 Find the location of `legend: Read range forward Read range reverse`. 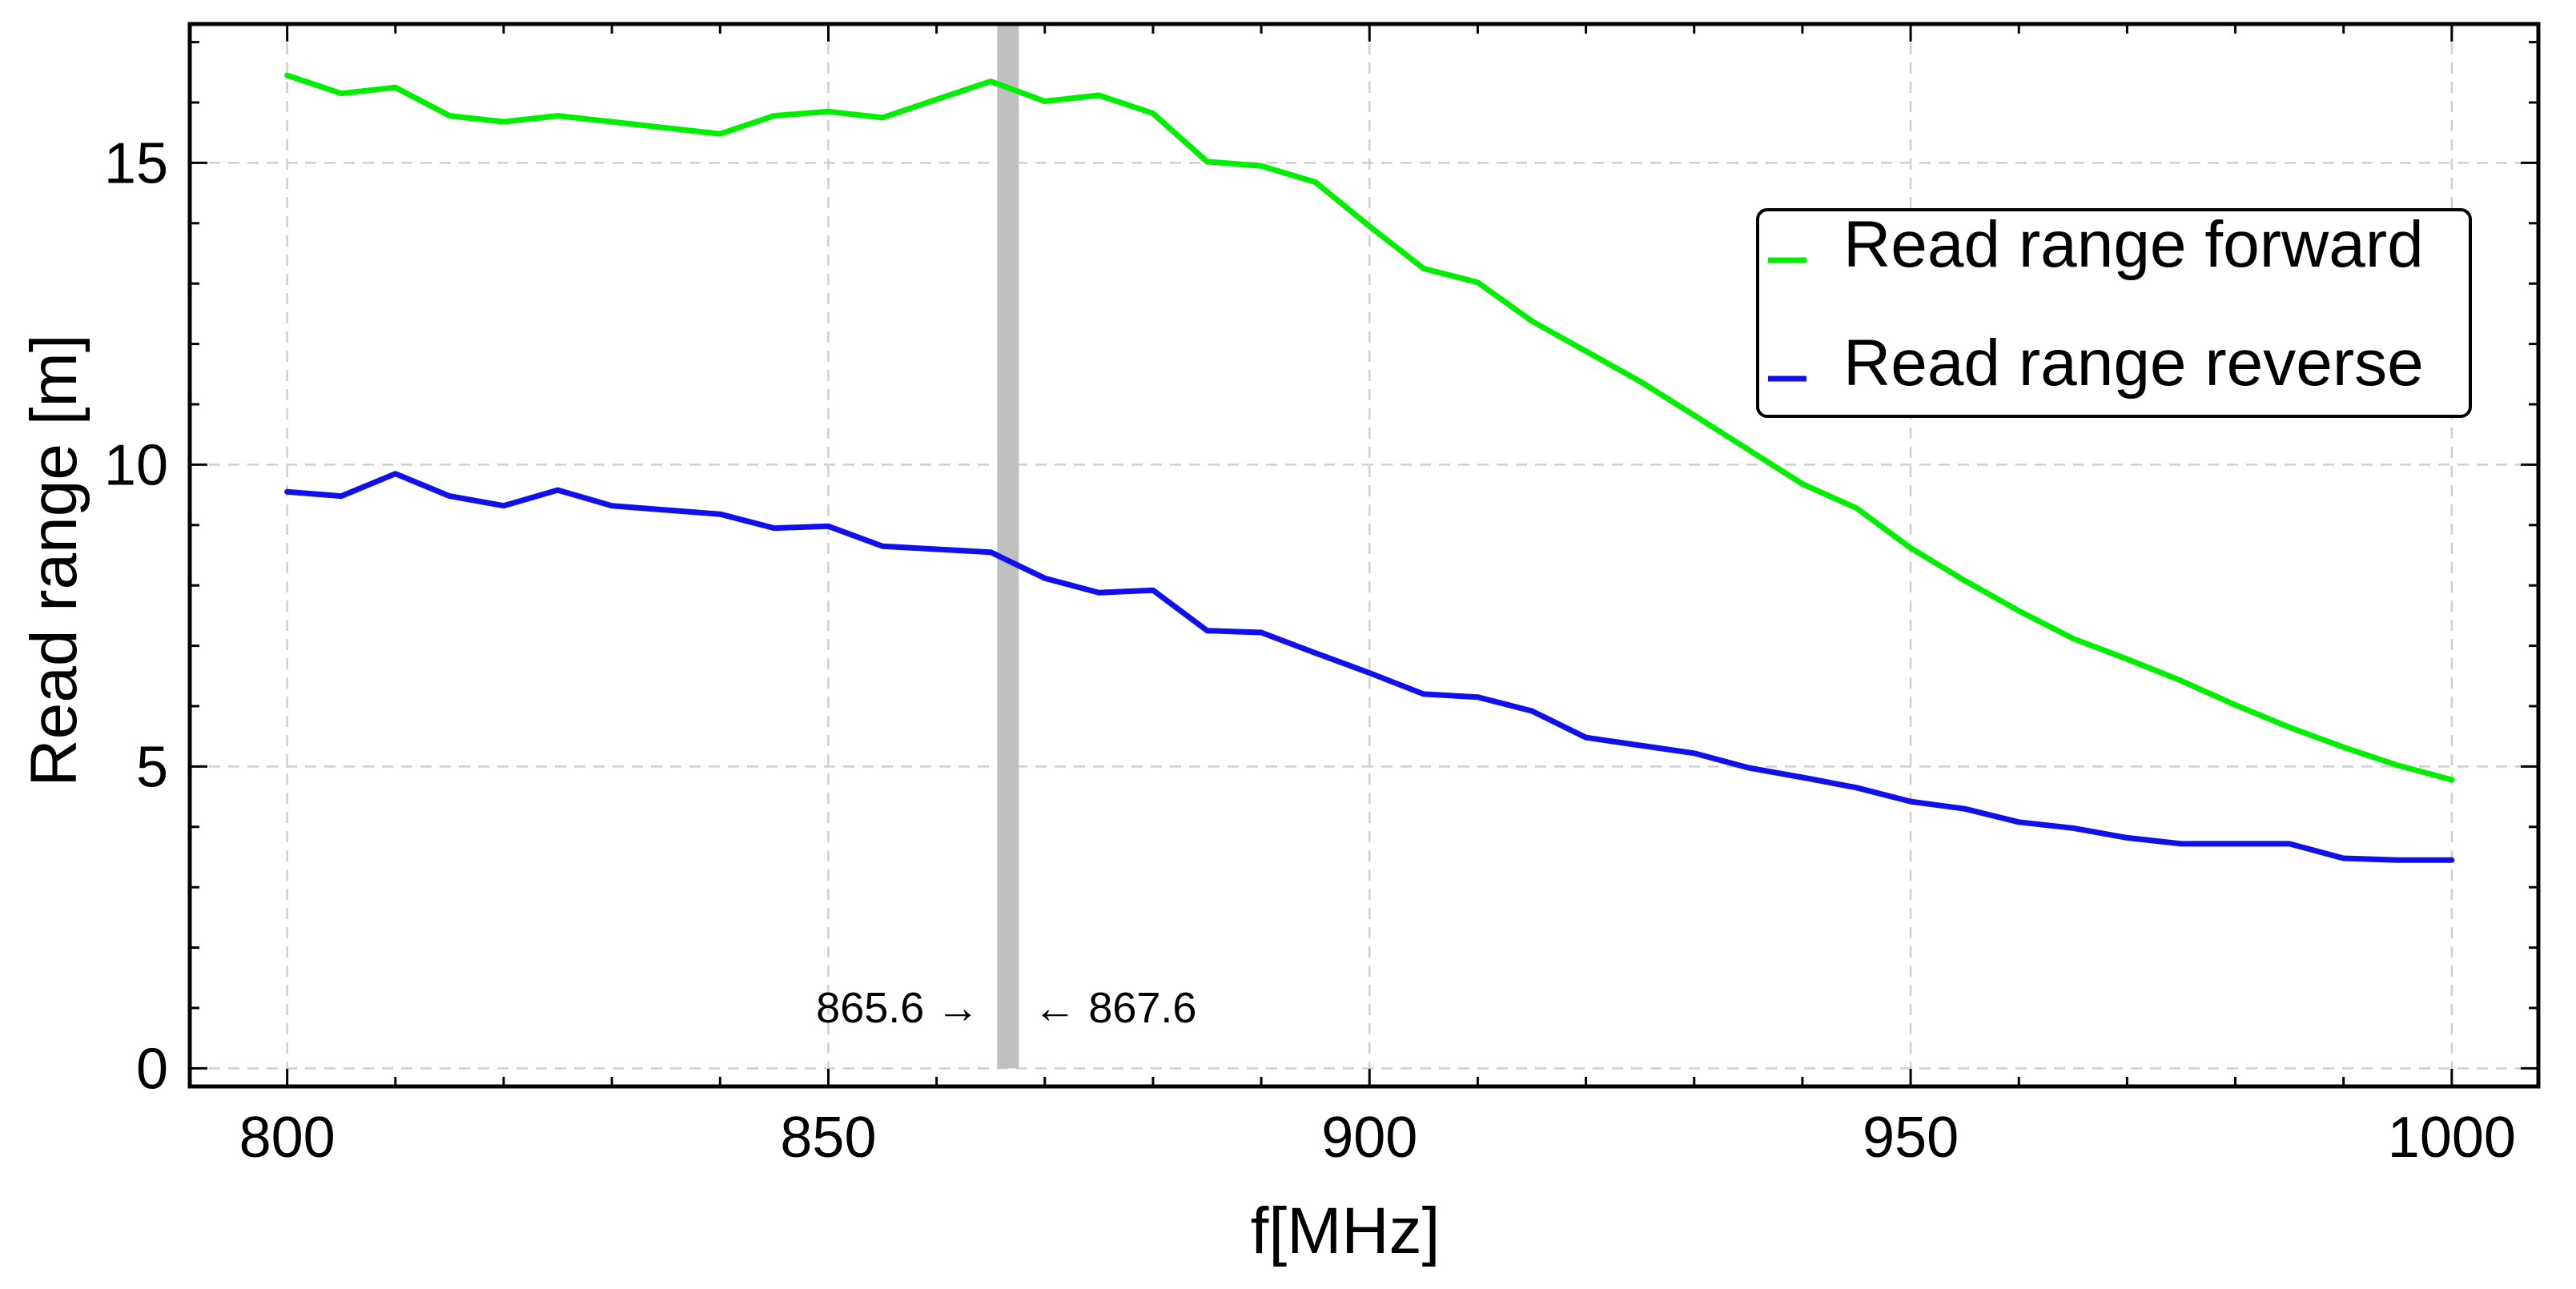

legend: Read range forward Read range reverse is located at coordinates (2114, 313).